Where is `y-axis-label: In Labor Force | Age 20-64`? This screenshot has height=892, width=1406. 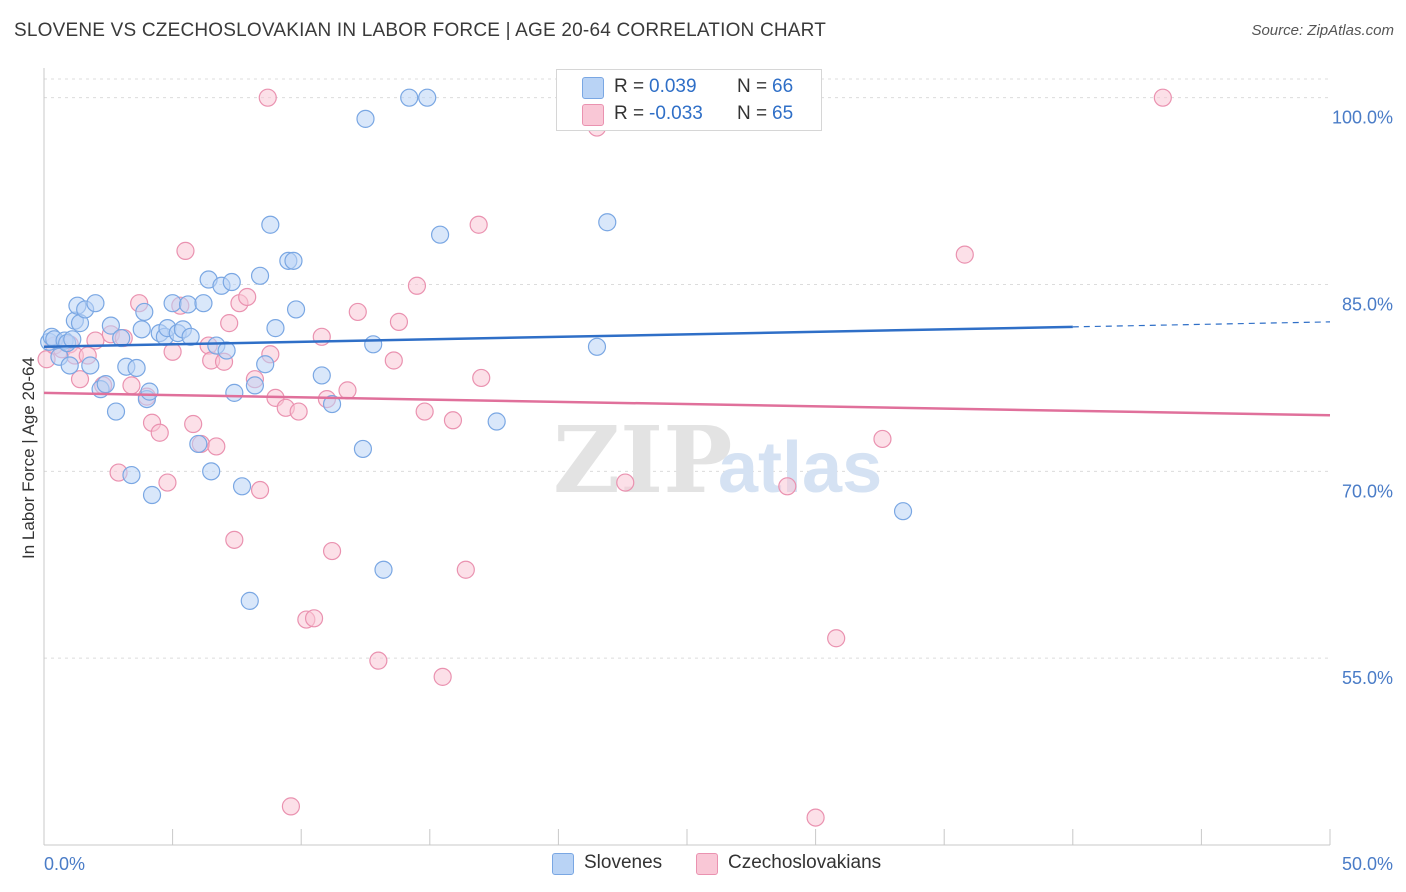 y-axis-label: In Labor Force | Age 20-64 is located at coordinates (28, 458).